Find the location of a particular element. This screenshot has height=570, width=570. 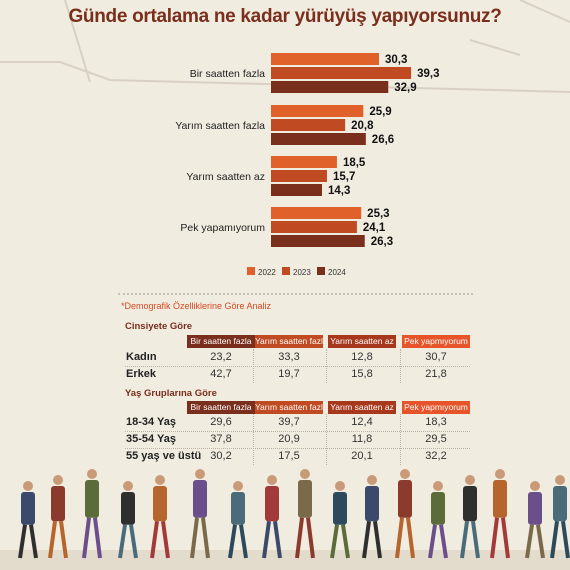

table-cell: 15,8 is located at coordinates (362, 374).